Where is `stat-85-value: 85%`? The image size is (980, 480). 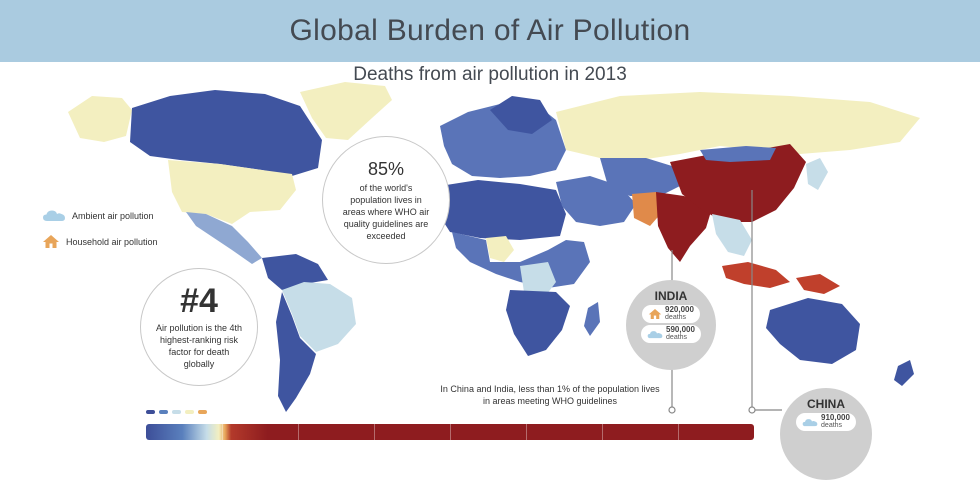
stat-85-value: 85% is located at coordinates (386, 168).